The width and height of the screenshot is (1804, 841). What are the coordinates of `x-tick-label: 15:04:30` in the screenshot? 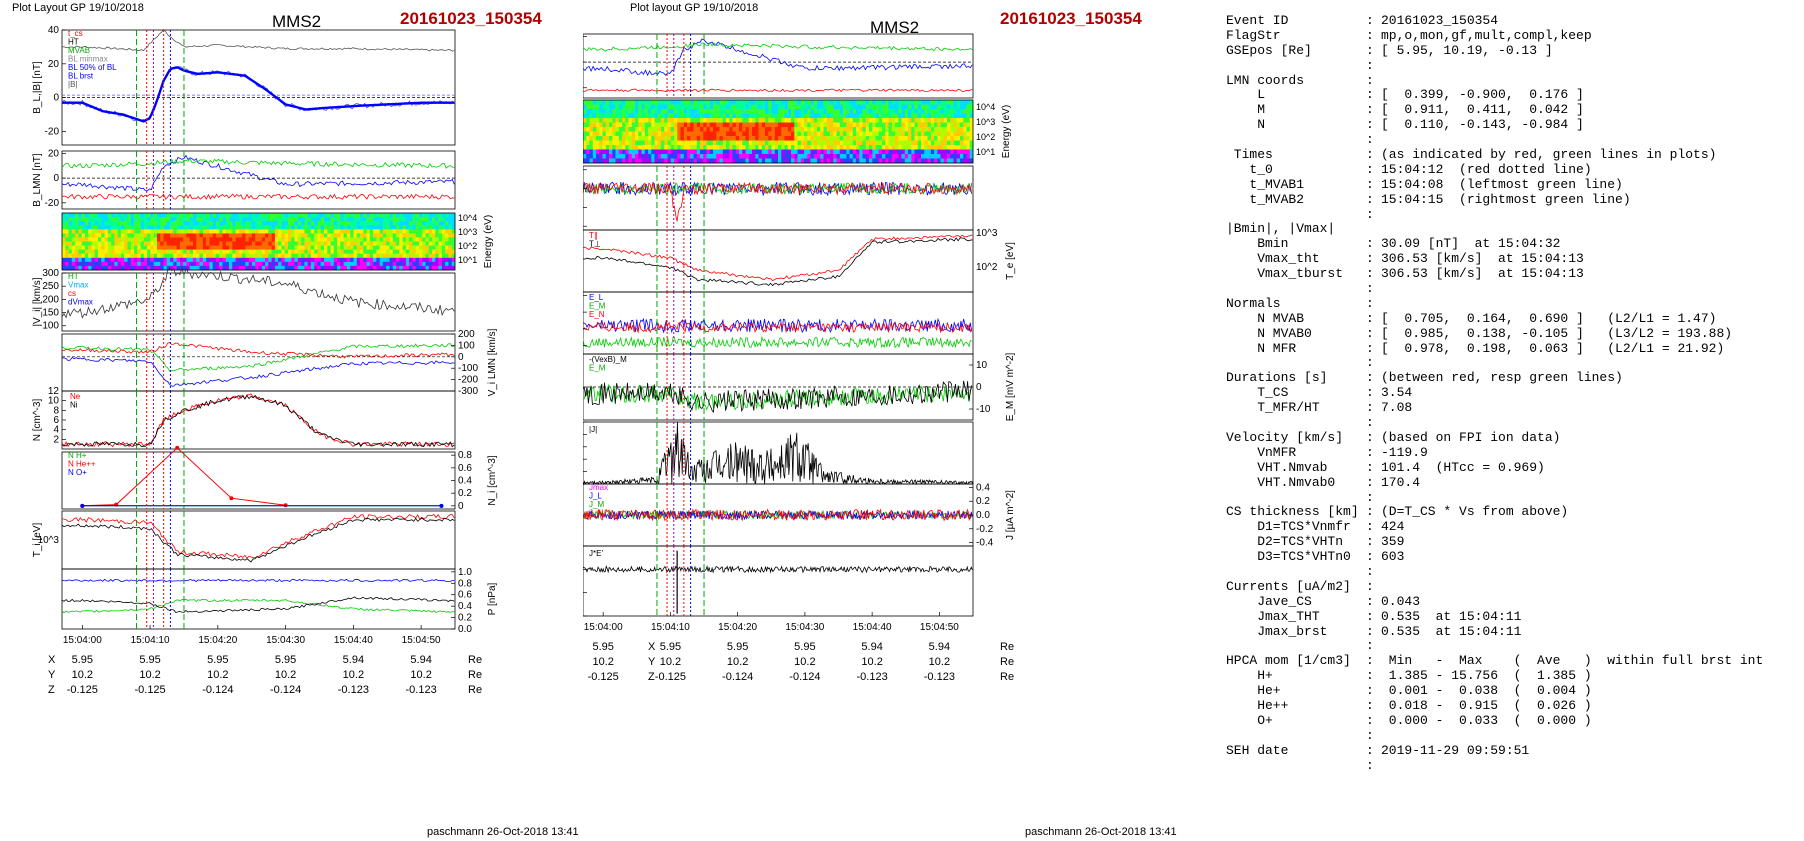 It's located at (285, 640).